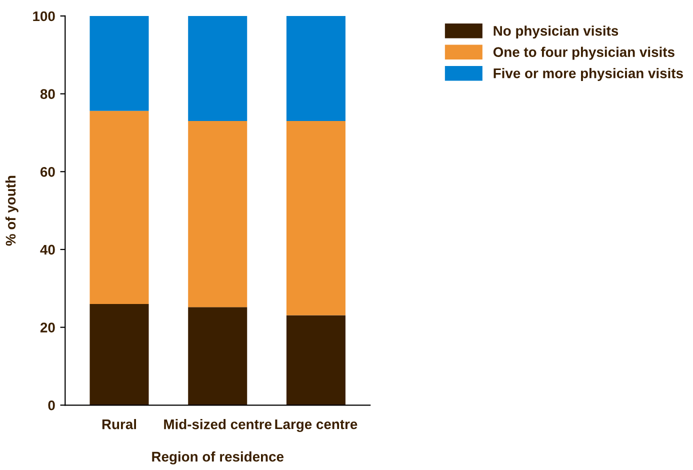 This screenshot has height=470, width=693. I want to click on x-axis-title: Region of residence, so click(218, 457).